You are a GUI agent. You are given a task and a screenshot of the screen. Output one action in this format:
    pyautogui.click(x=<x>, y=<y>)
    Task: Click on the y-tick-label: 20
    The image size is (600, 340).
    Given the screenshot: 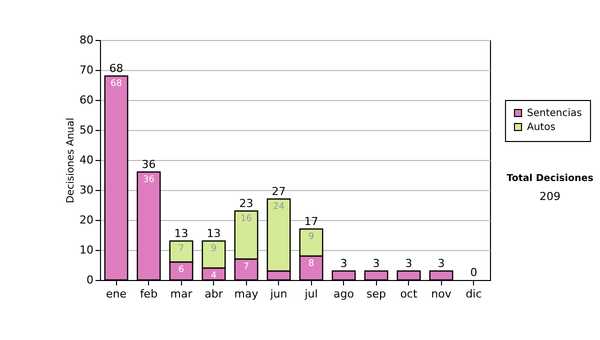 What is the action you would take?
    pyautogui.click(x=87, y=220)
    